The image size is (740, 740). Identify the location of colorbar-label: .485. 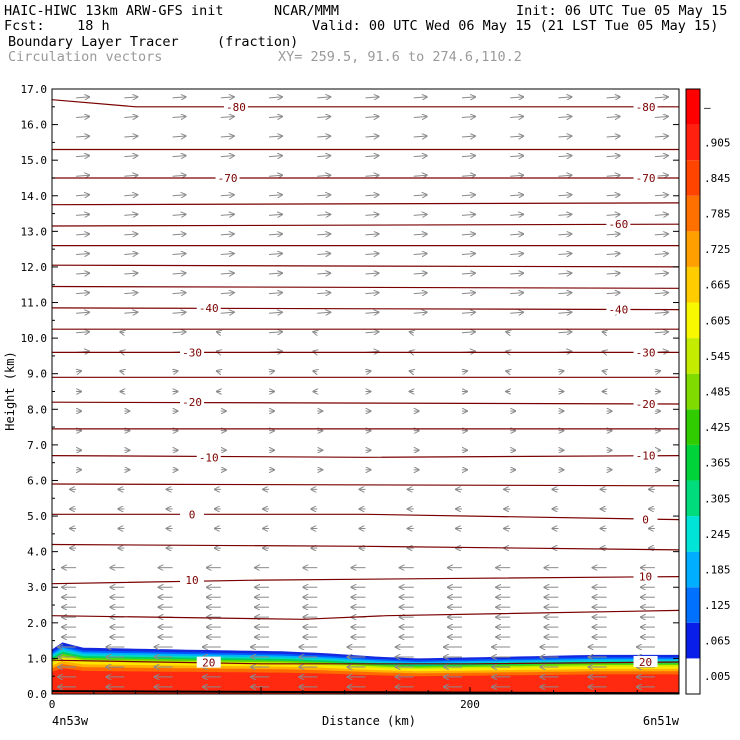
(717, 392).